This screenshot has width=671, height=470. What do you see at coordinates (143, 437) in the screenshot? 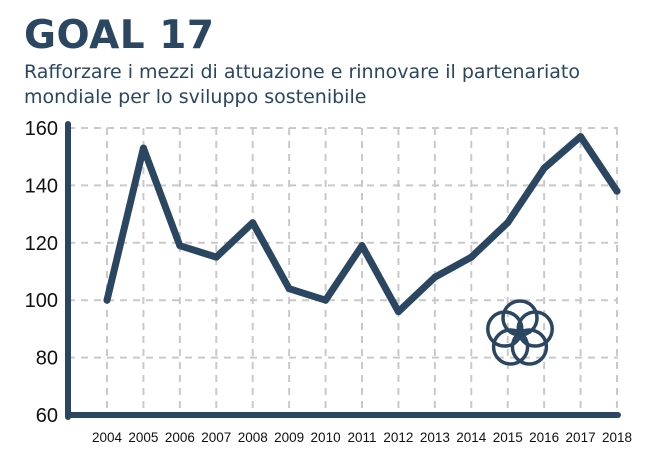
I see `x-tick-label: 2005` at bounding box center [143, 437].